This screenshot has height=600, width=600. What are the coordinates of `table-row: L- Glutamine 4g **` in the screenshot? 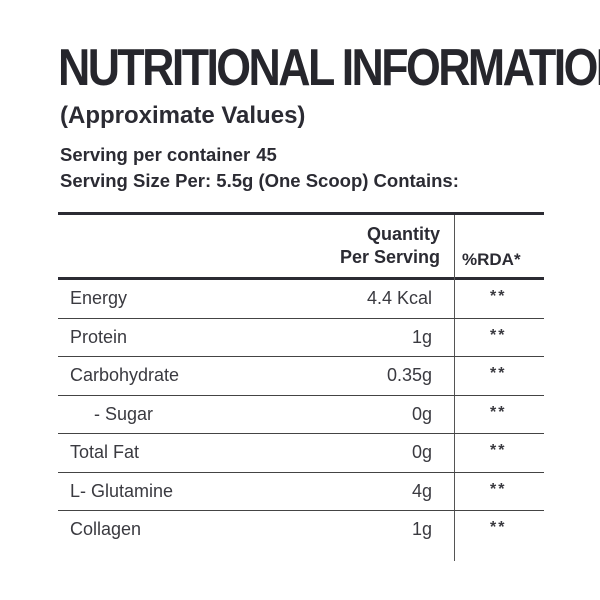 It's located at (301, 492).